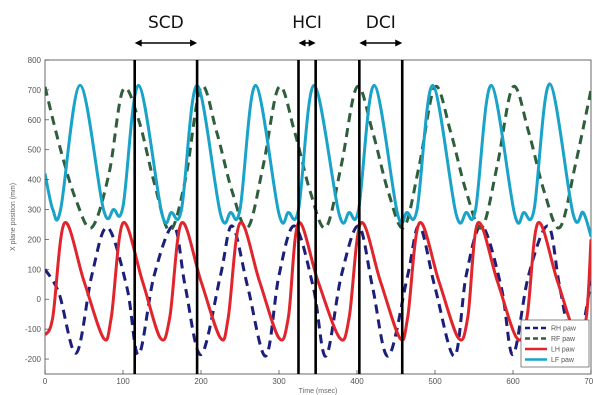  I want to click on dci-label: DCI, so click(381, 23).